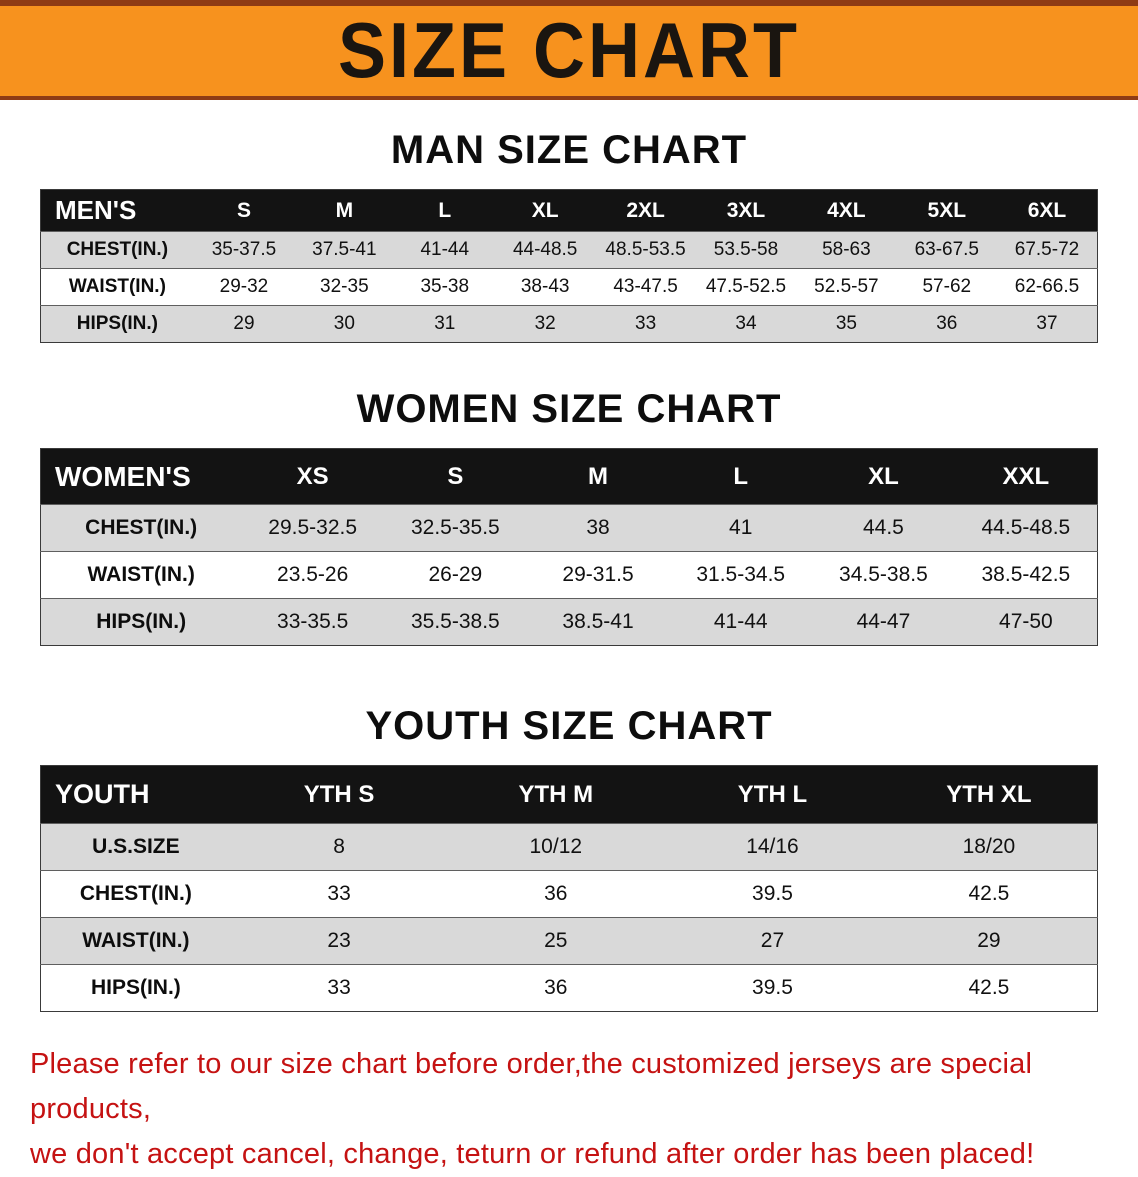 The image size is (1138, 1177). Describe the element at coordinates (556, 941) in the screenshot. I see `size-value-cell: 25` at that location.